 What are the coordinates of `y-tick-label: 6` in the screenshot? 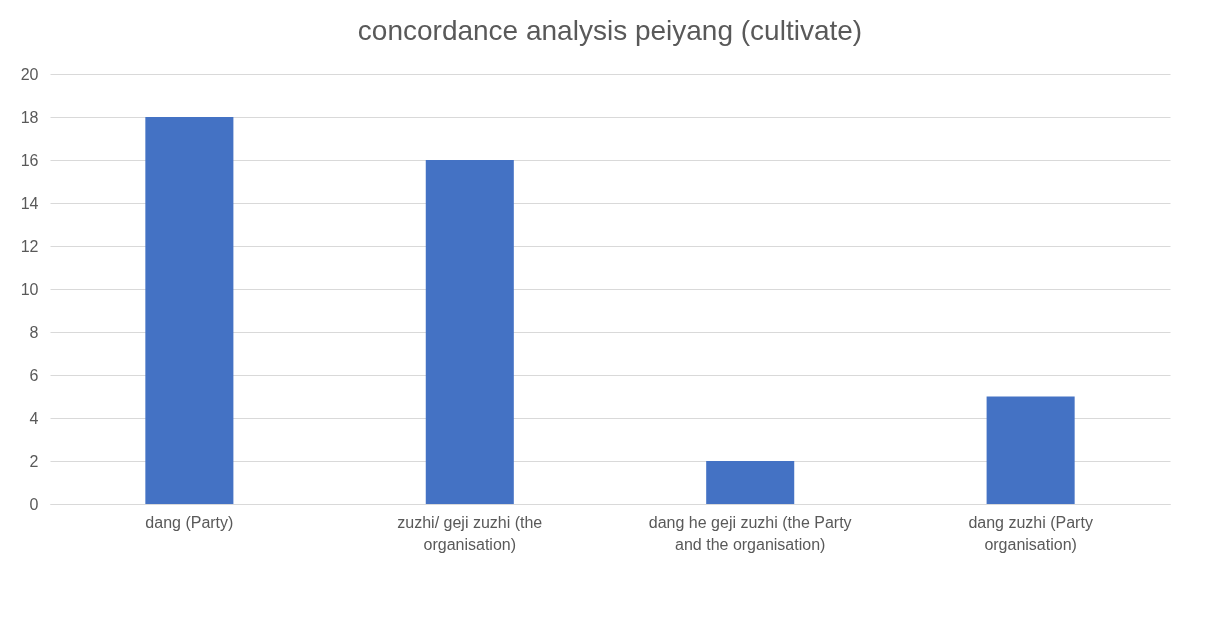 It's located at (34, 375).